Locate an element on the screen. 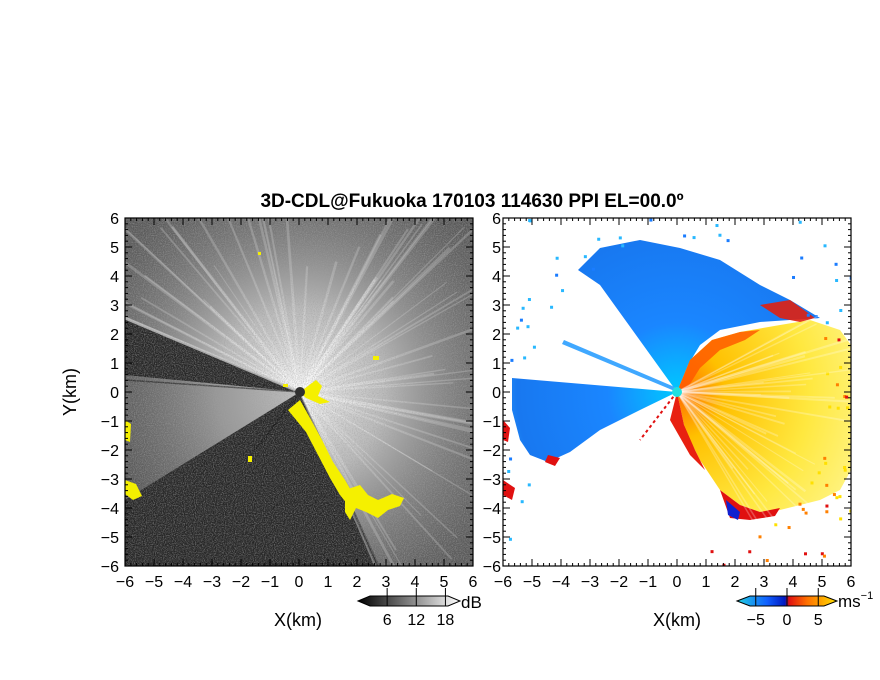  left-colorbar: 6 12 18 dB is located at coordinates (419, 608).